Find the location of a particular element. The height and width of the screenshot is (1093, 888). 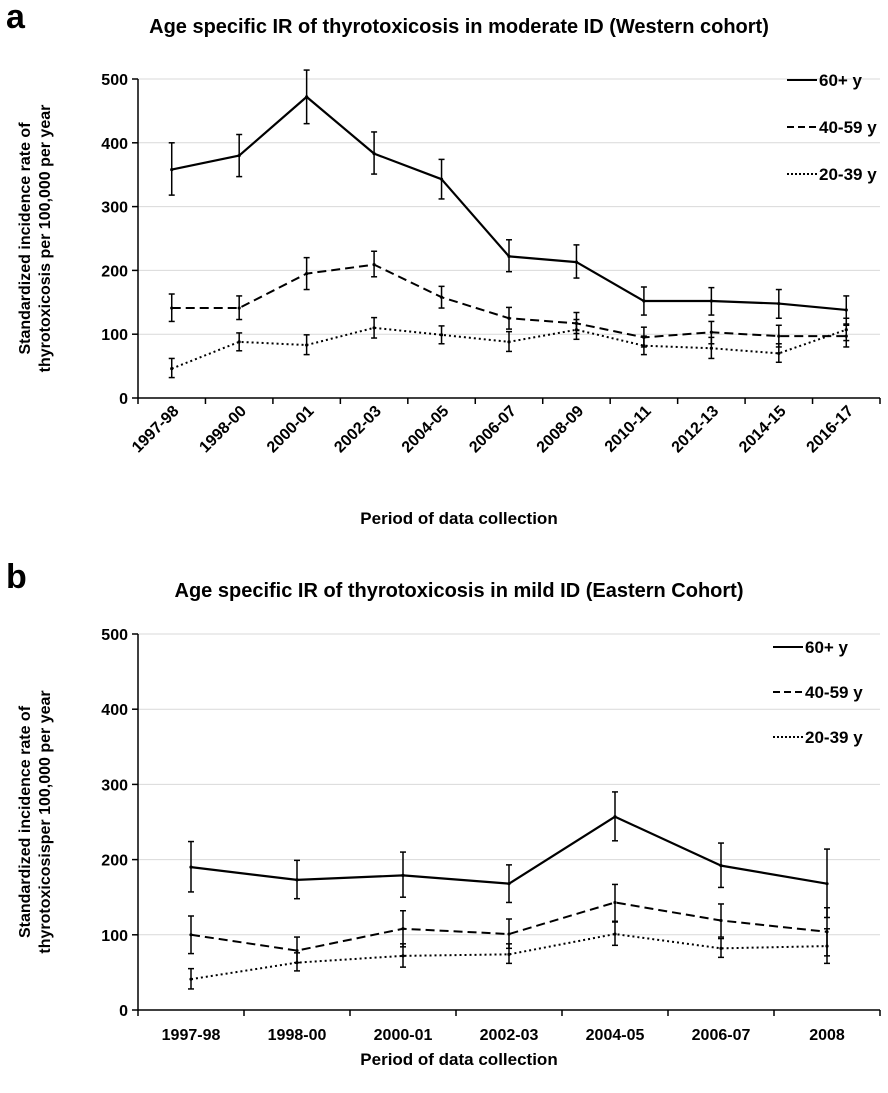

x-tick-label: 2010-11 is located at coordinates (628, 429).